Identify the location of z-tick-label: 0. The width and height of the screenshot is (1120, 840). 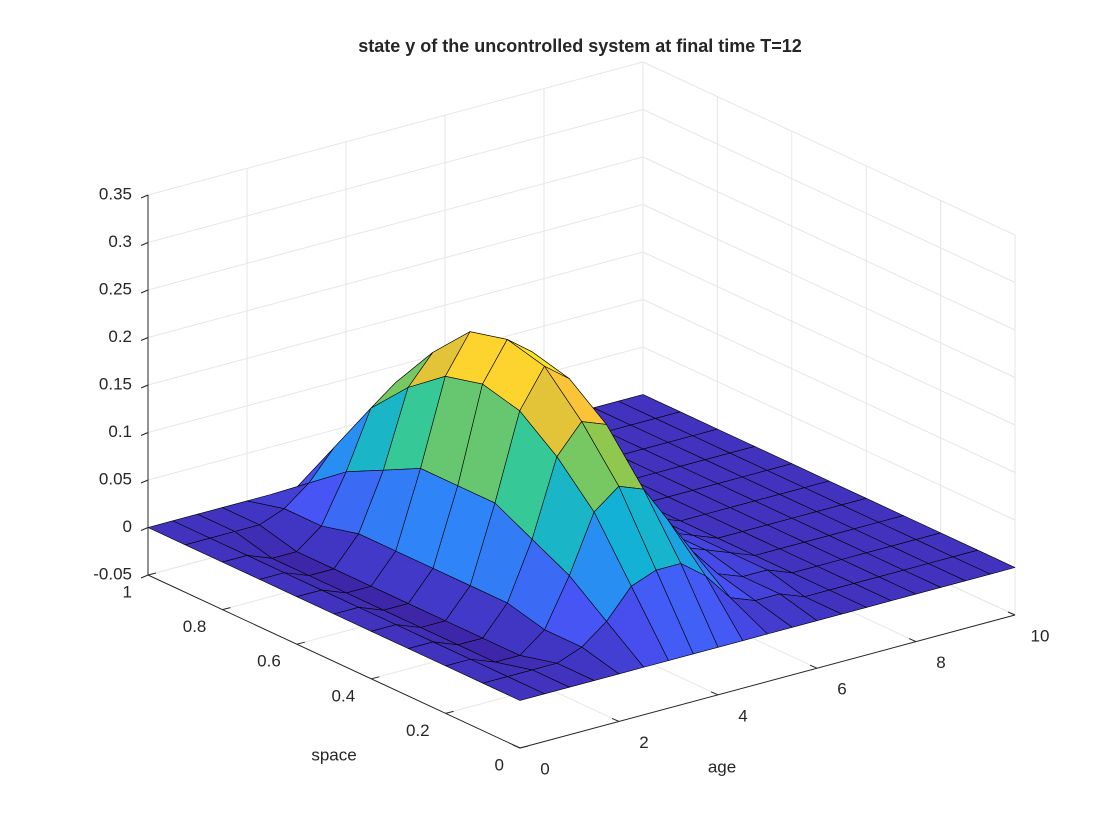
(127, 526).